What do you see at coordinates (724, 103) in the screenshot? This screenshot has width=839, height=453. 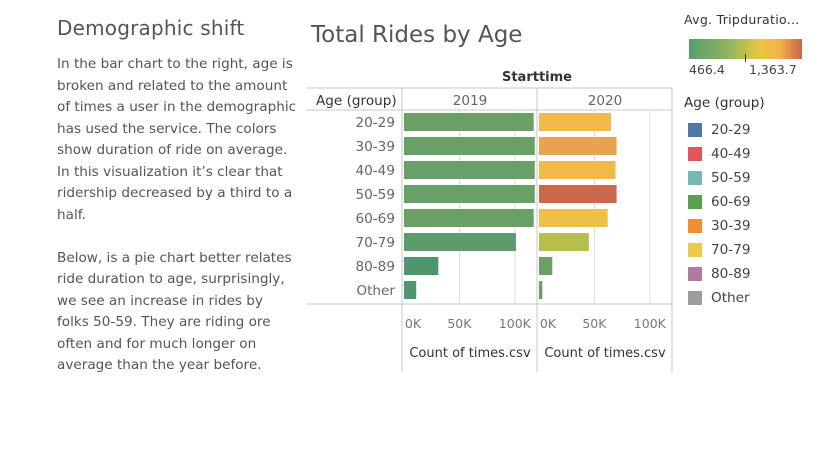 I see `age-legend-title: Age (group)` at bounding box center [724, 103].